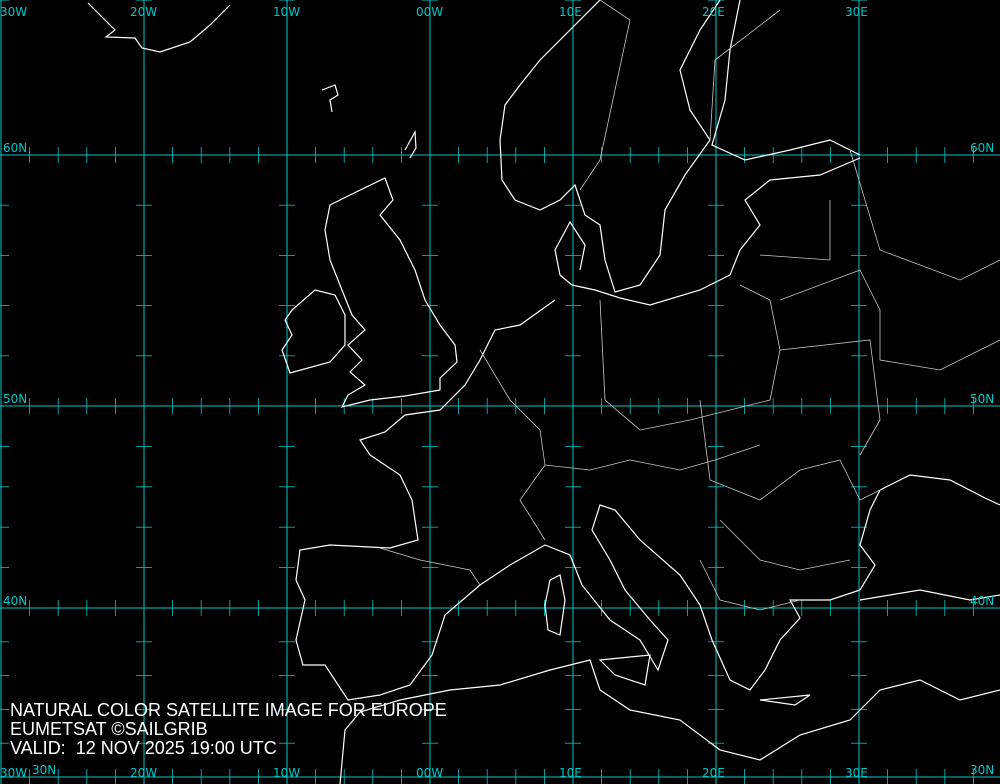 This screenshot has width=1000, height=784. Describe the element at coordinates (982, 770) in the screenshot. I see `latitude-label-right: 30N` at that location.